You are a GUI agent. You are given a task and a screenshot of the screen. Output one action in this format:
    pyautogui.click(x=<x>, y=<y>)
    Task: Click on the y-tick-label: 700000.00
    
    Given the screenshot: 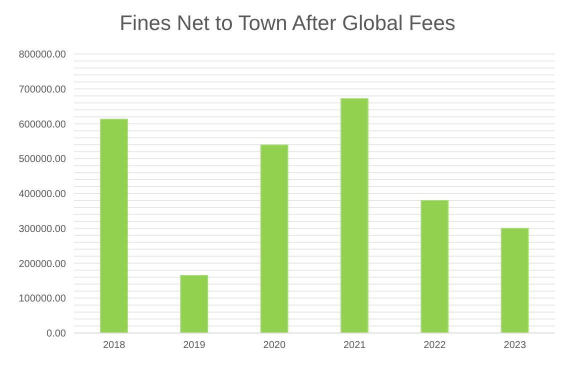 What is the action you would take?
    pyautogui.click(x=42, y=90)
    